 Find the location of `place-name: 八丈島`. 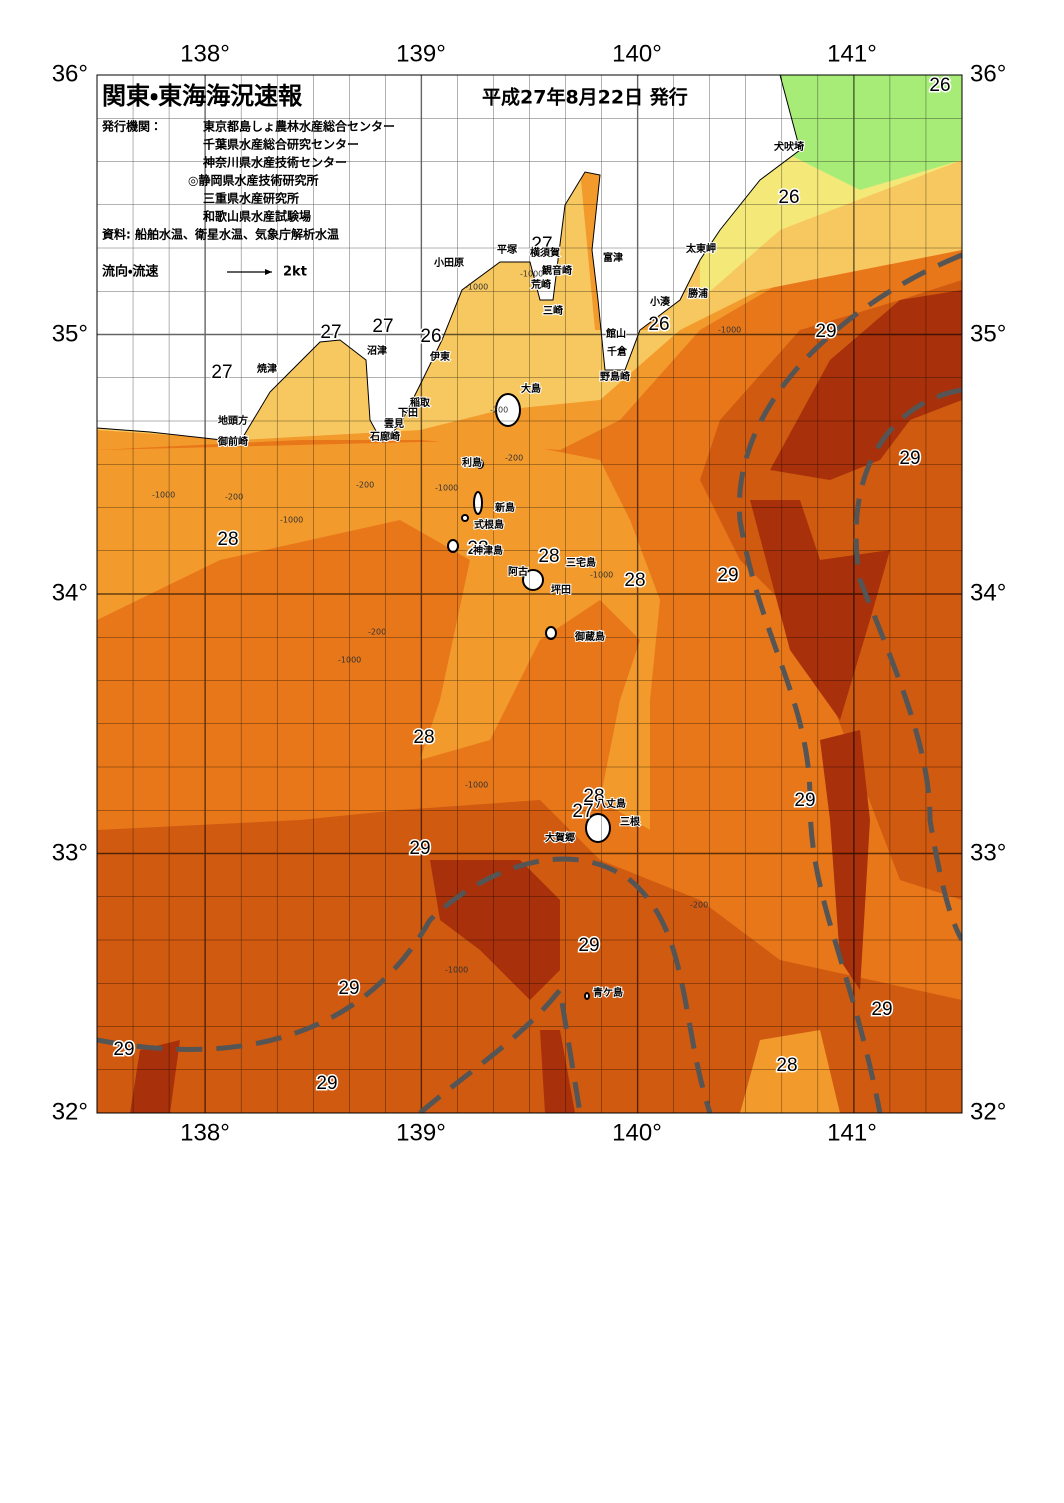

place-name: 八丈島 is located at coordinates (611, 803).